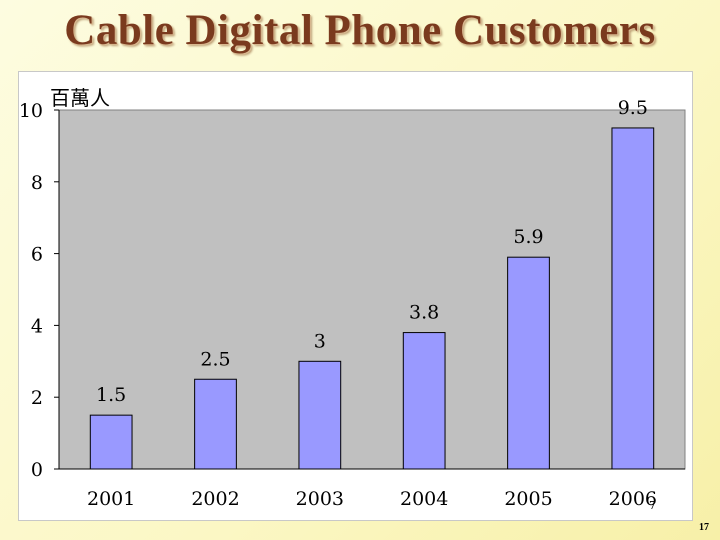 The image size is (720, 540). Describe the element at coordinates (320, 341) in the screenshot. I see `data-label: 3` at that location.